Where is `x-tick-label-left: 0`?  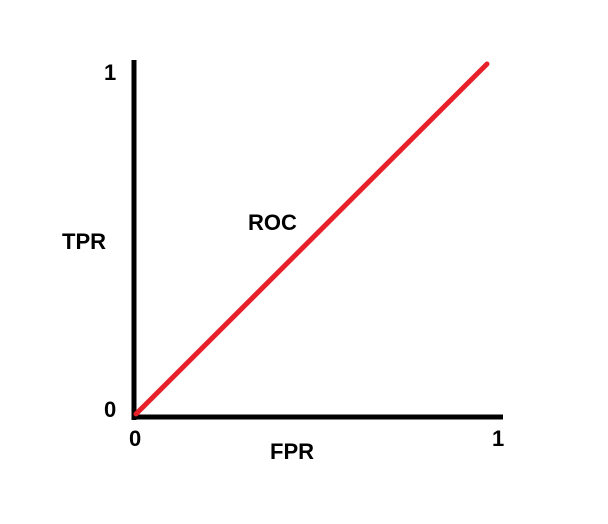
x-tick-label-left: 0 is located at coordinates (135, 438).